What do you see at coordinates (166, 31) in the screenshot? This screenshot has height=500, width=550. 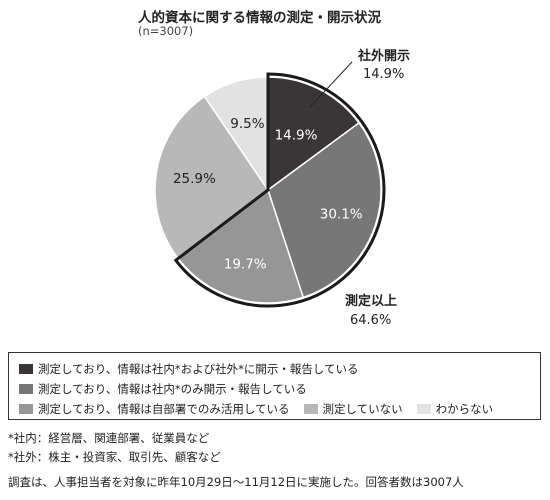 I see `chart-subtitle: (n=3007)` at bounding box center [166, 31].